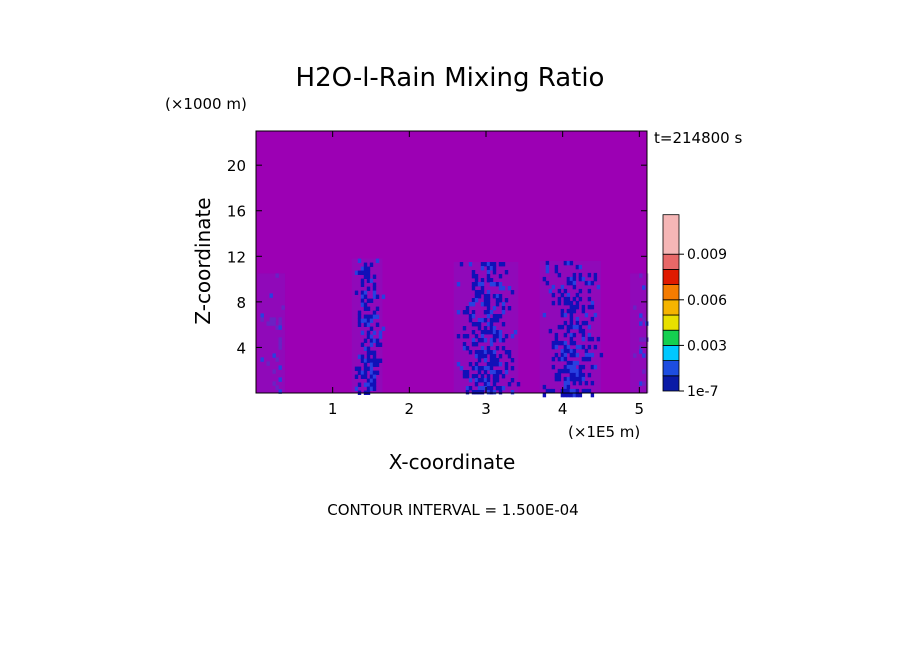 Image resolution: width=904 pixels, height=654 pixels. What do you see at coordinates (640, 409) in the screenshot?
I see `x-tick-label: 5` at bounding box center [640, 409].